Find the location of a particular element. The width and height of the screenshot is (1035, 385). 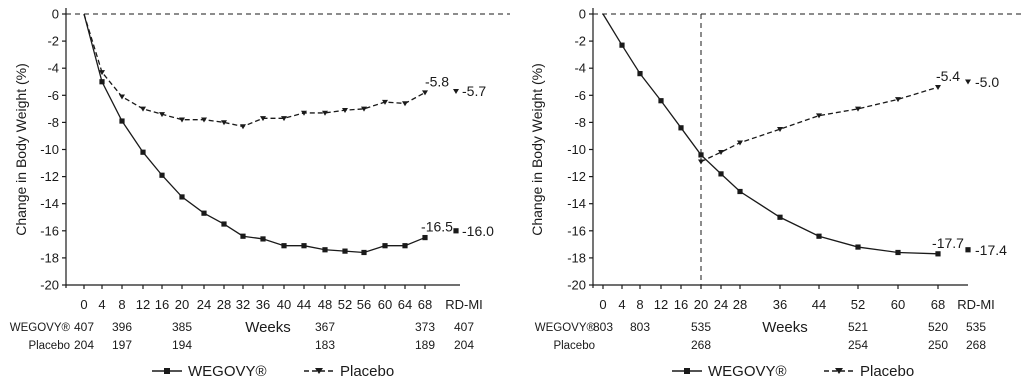

end-value-label: -16.5 is located at coordinates (437, 227).